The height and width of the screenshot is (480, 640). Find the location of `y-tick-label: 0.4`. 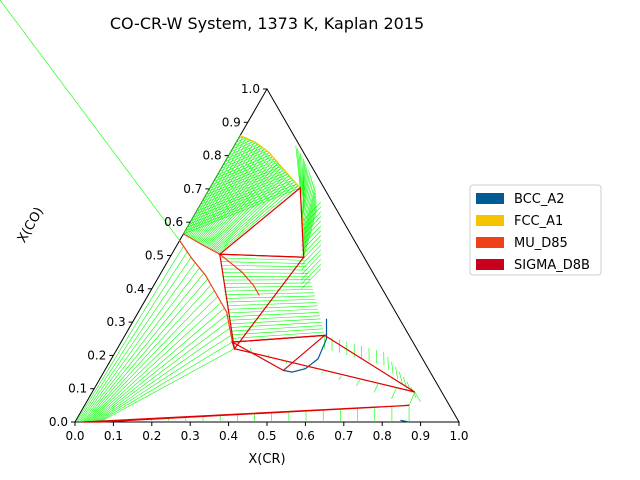

y-tick-label: 0.4 is located at coordinates (135, 289).